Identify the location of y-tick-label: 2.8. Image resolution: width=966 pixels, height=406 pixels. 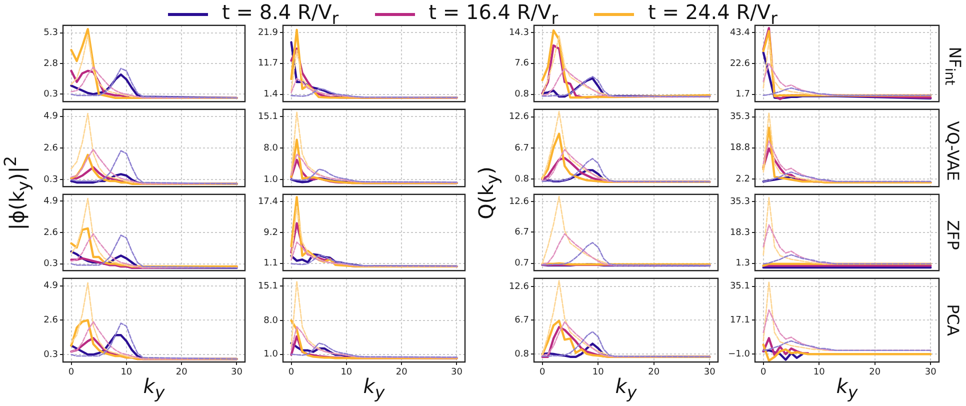
(51, 63).